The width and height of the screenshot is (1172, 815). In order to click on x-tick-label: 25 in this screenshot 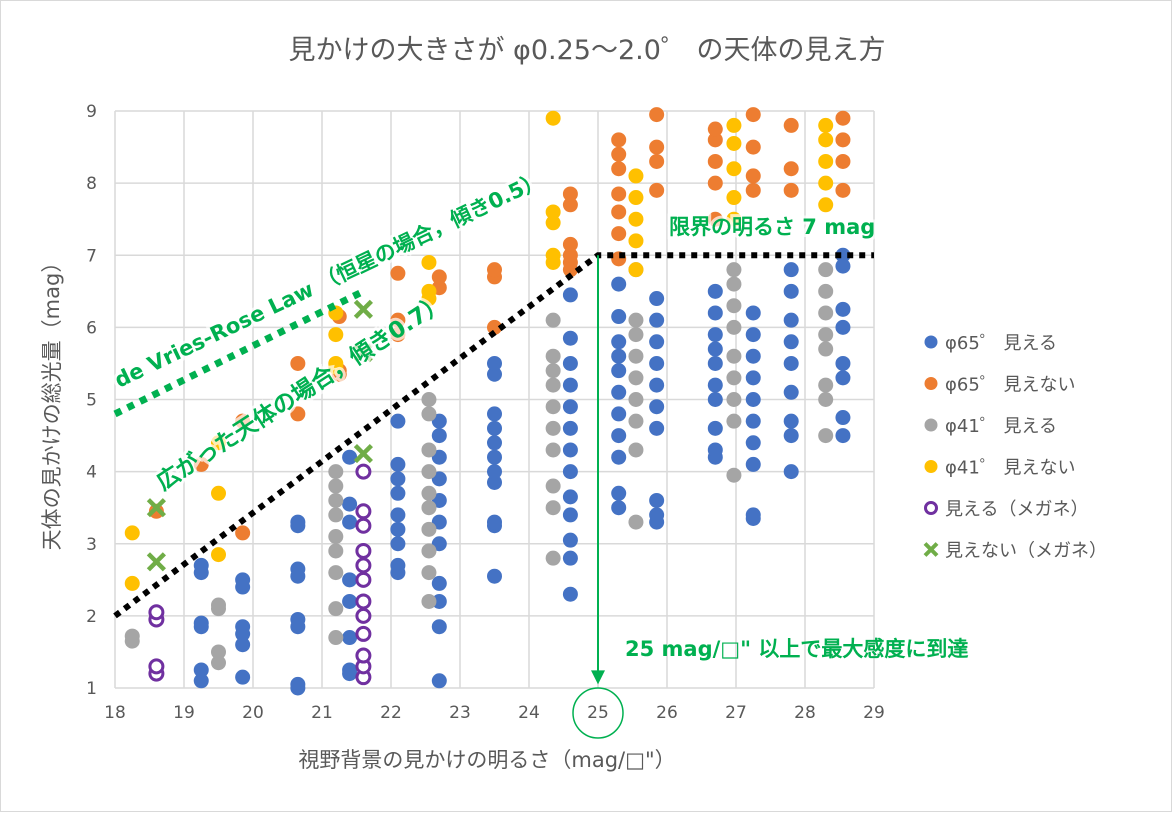, I will do `click(598, 713)`.